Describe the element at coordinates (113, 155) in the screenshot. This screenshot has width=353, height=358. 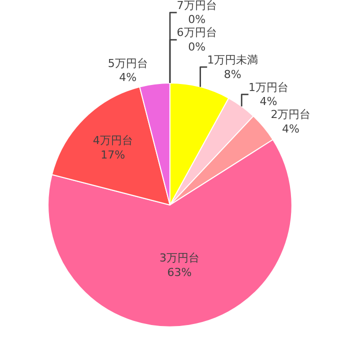
I see `data-label: 17%` at that location.